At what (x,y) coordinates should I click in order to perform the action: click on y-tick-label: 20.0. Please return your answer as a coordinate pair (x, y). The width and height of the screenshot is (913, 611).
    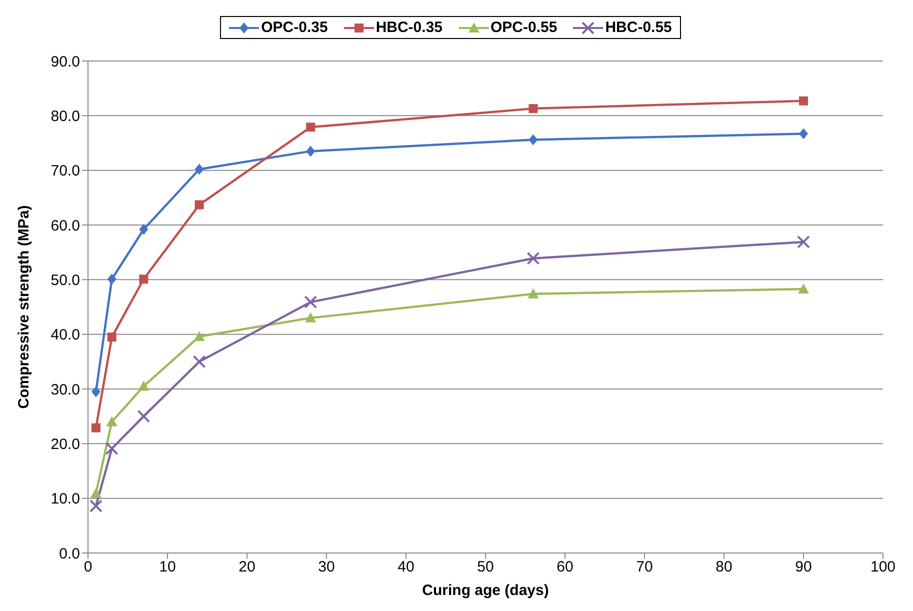
    Looking at the image, I should click on (65, 444).